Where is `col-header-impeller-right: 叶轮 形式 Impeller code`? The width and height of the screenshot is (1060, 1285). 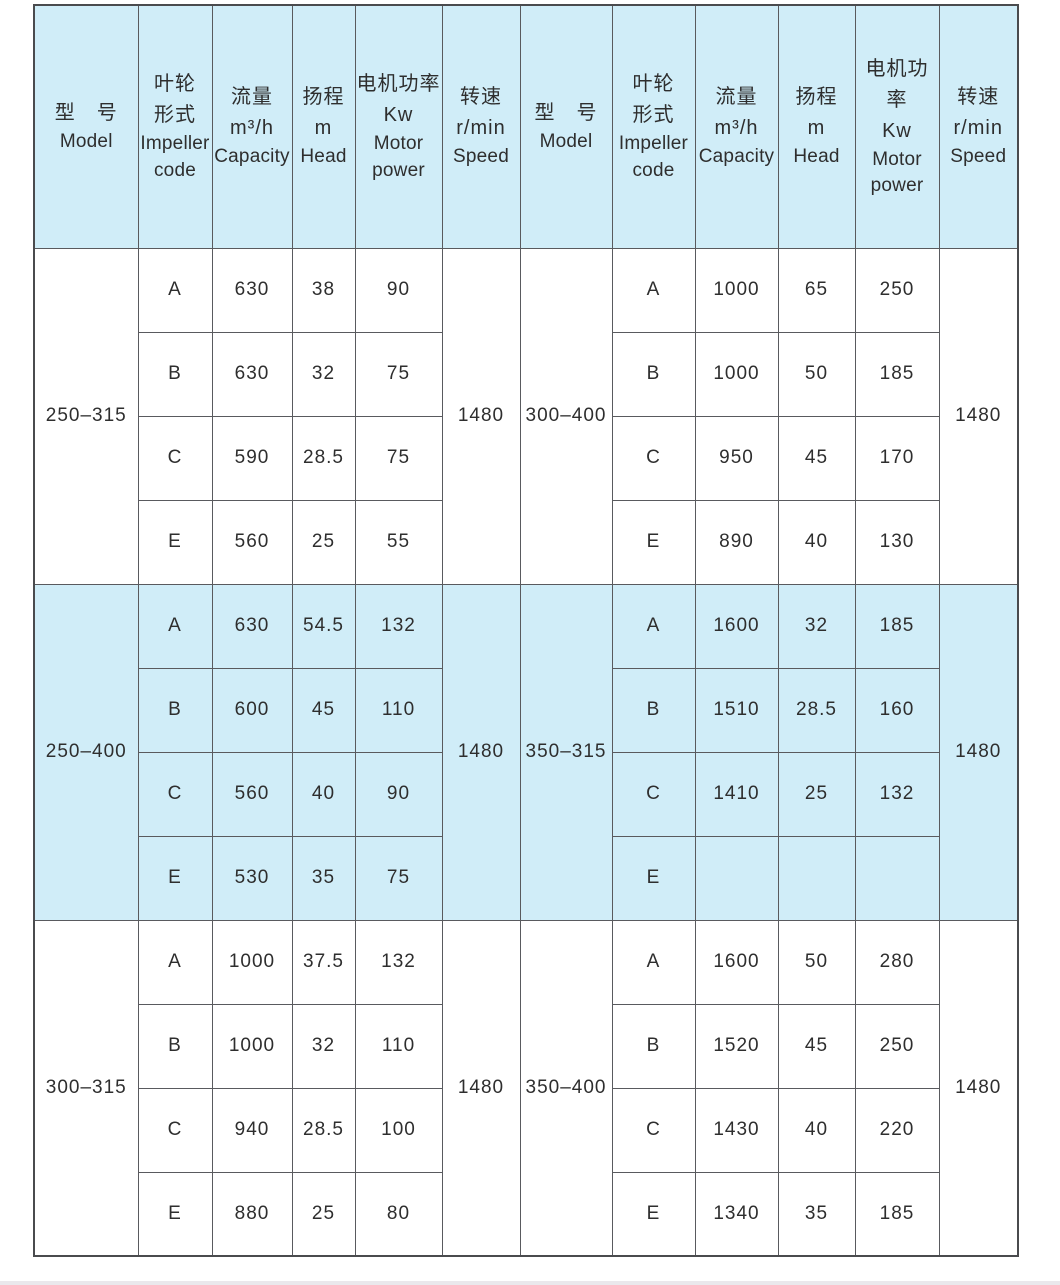
col-header-impeller-right: 叶轮 形式 Impeller code is located at coordinates (653, 126).